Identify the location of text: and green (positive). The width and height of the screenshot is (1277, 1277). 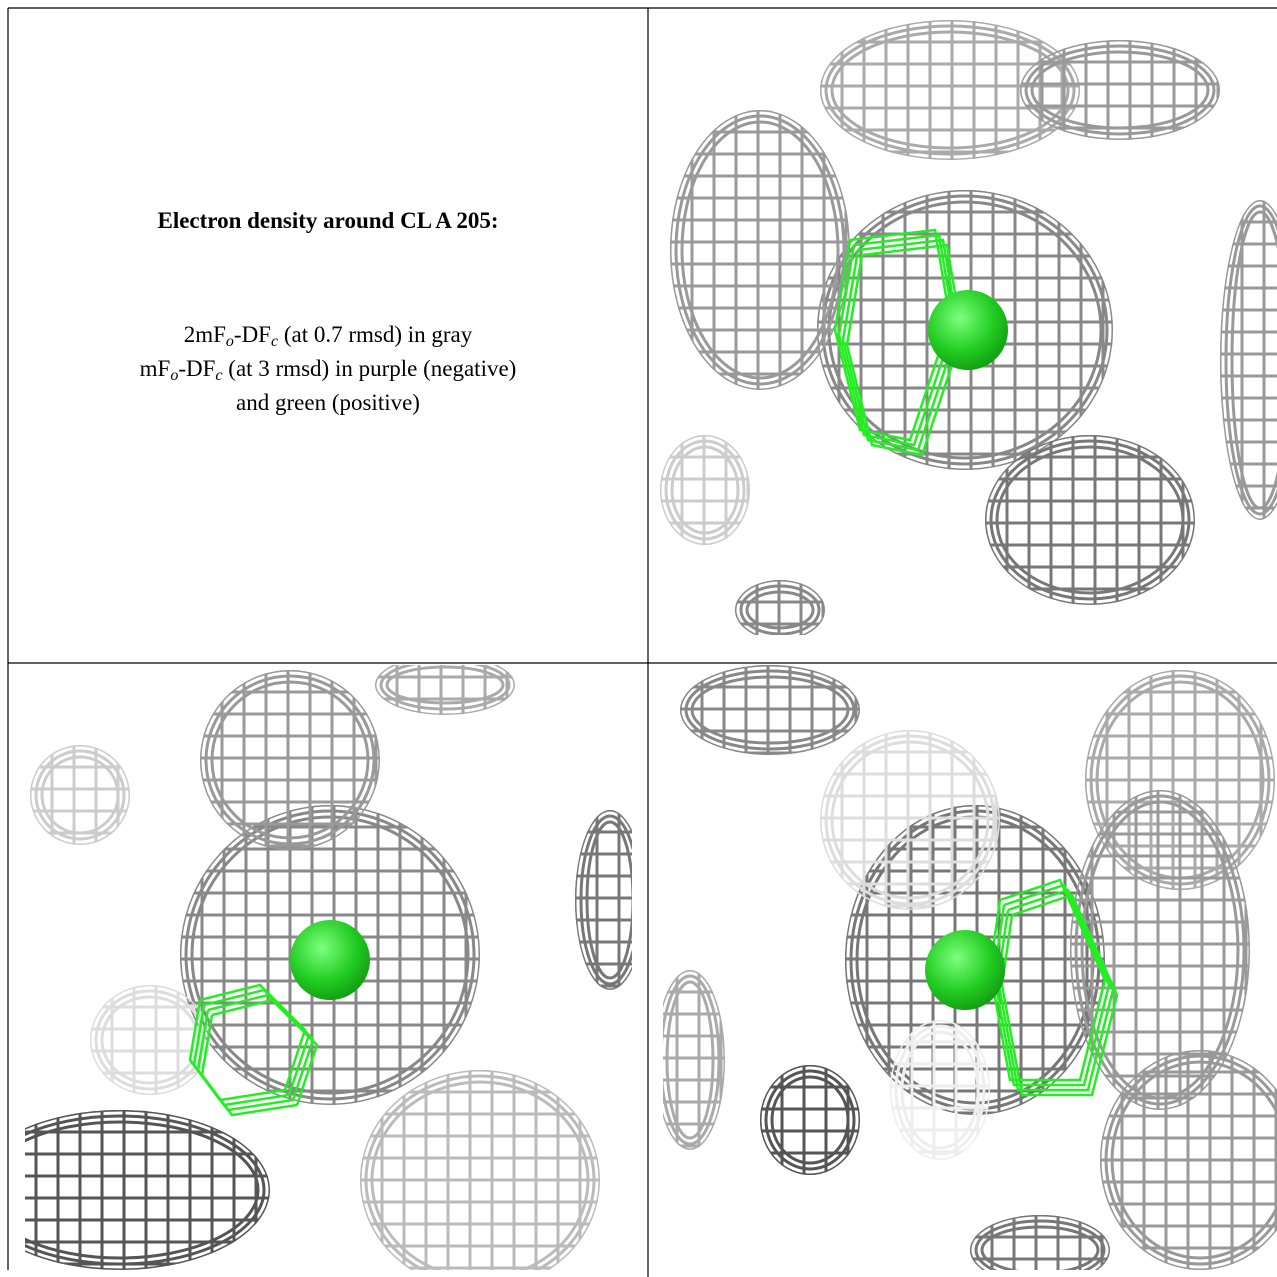
(328, 402).